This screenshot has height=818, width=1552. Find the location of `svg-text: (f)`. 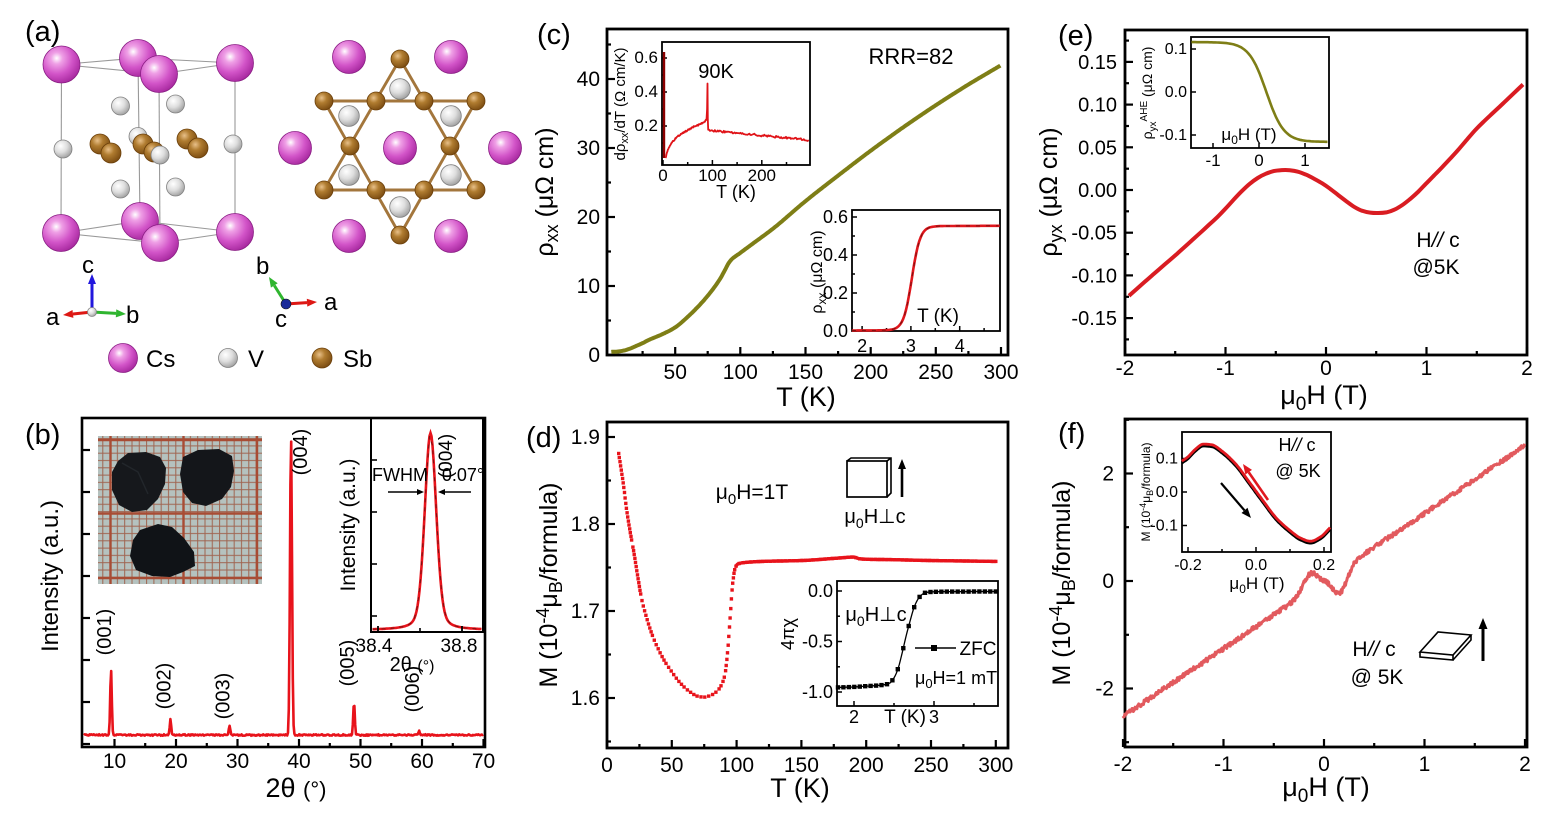

svg-text: (f) is located at coordinates (1071, 434).